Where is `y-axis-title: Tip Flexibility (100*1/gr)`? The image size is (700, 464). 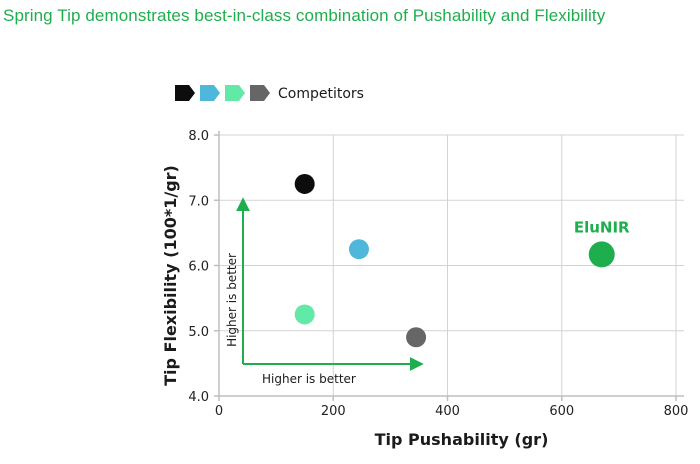 y-axis-title: Tip Flexibility (100*1/gr) is located at coordinates (170, 275).